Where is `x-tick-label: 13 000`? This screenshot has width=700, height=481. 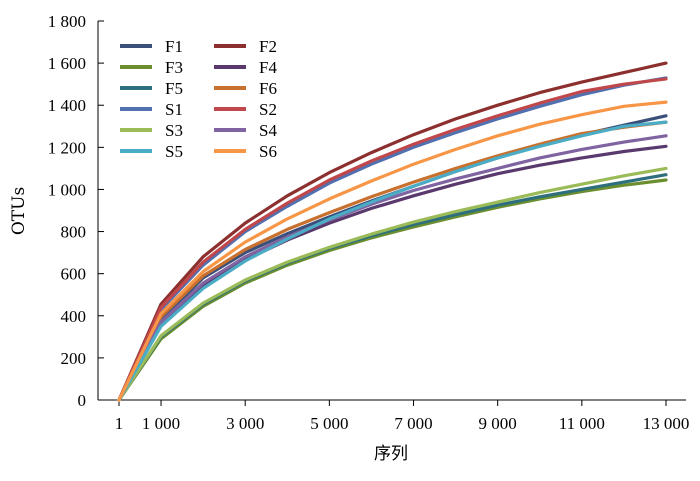 x-tick-label: 13 000 is located at coordinates (666, 423).